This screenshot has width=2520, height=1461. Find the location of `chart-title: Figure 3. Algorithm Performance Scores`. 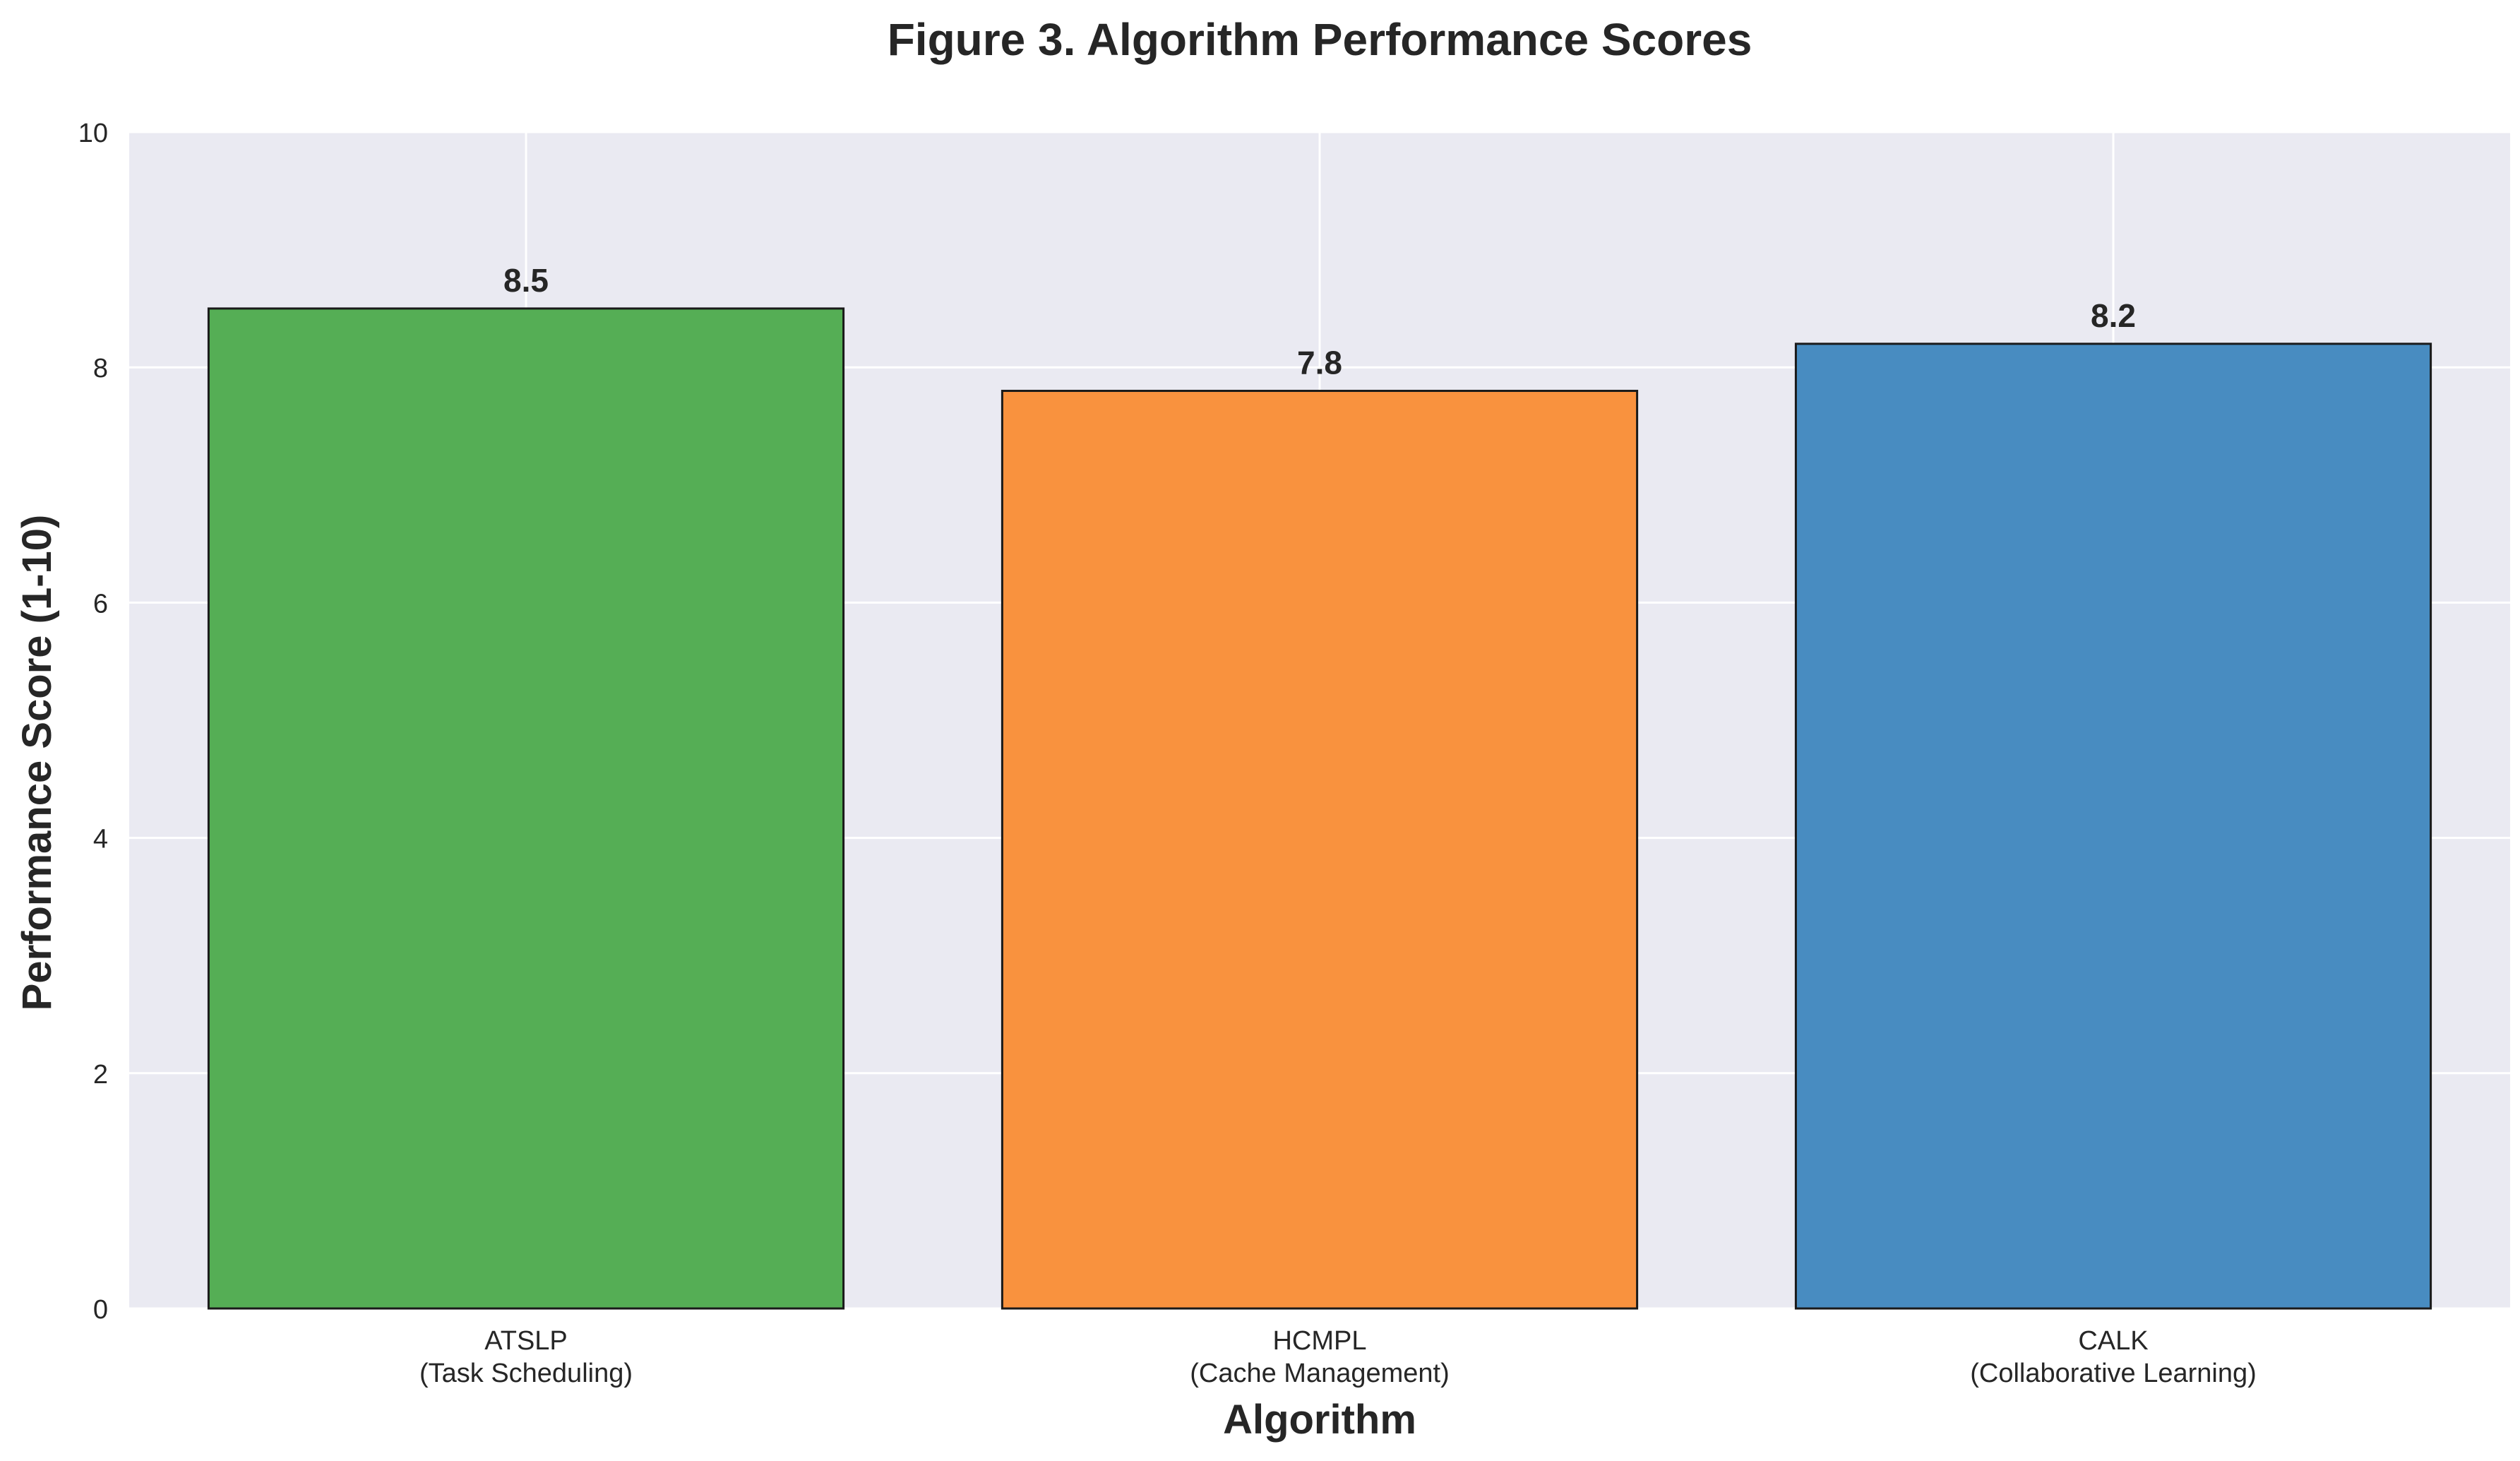

chart-title: Figure 3. Algorithm Performance Scores is located at coordinates (1320, 39).